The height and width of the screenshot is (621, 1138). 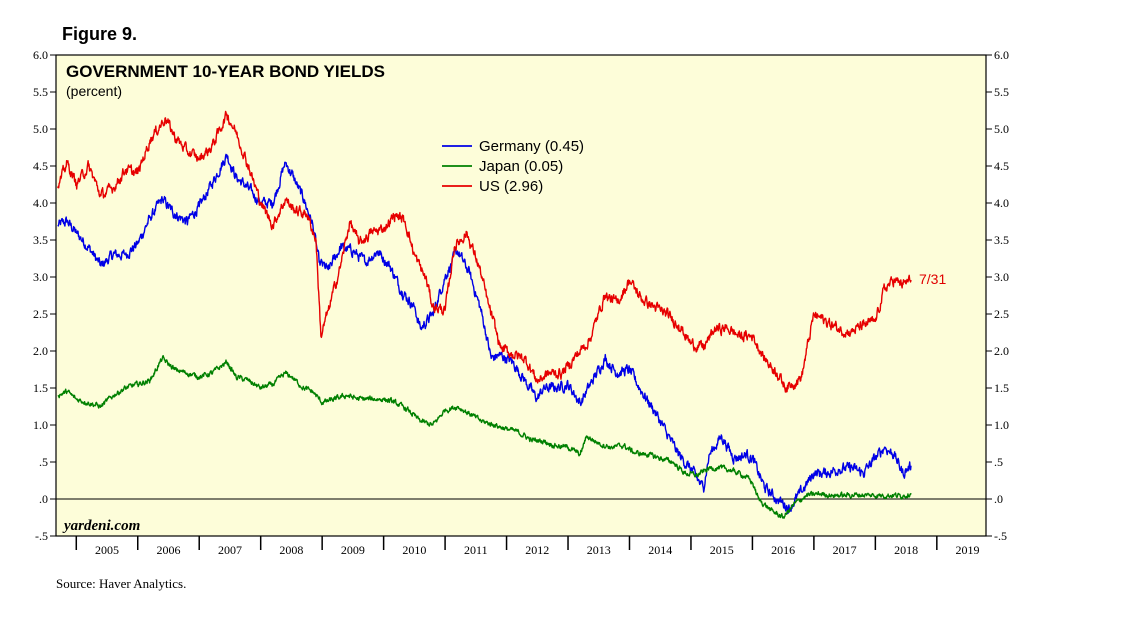 What do you see at coordinates (1001, 166) in the screenshot?
I see `y-tick-label-right: 4.5` at bounding box center [1001, 166].